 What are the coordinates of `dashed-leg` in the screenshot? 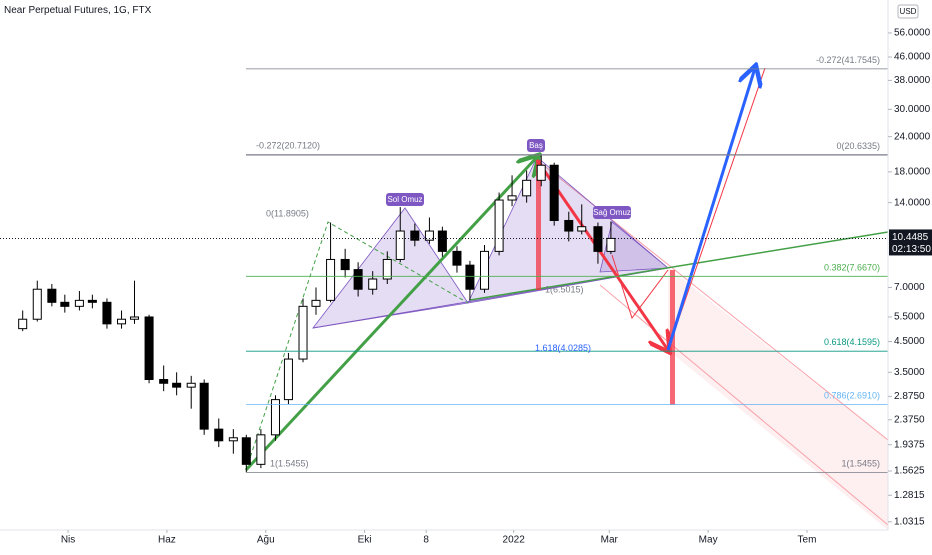 It's located at (357, 346).